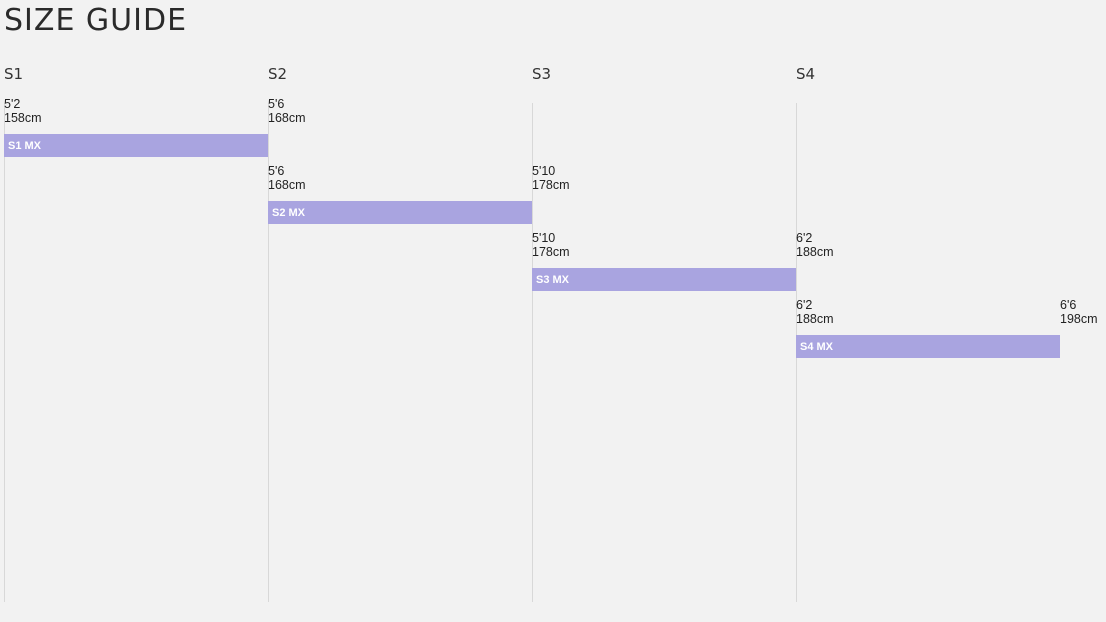 Image resolution: width=1106 pixels, height=622 pixels. What do you see at coordinates (664, 279) in the screenshot?
I see `size-bar-s3-mx: S3 MX` at bounding box center [664, 279].